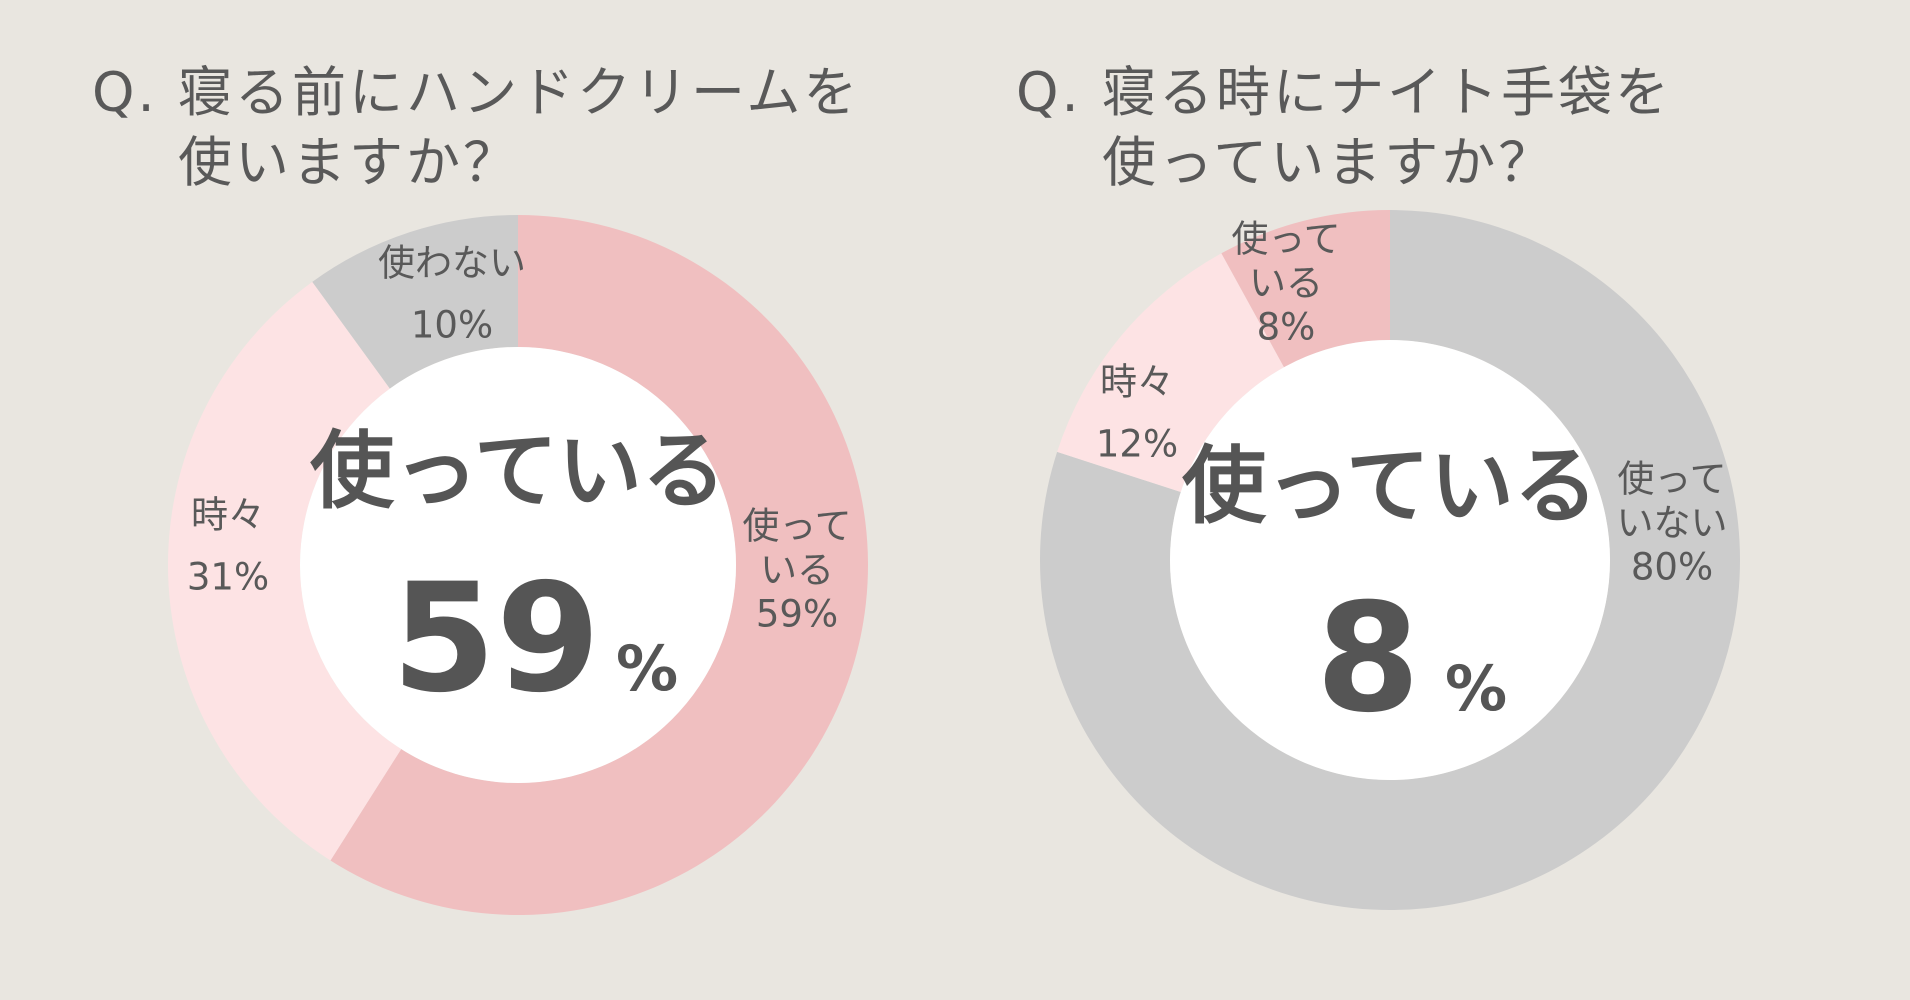 Image resolution: width=1910 pixels, height=1000 pixels. Describe the element at coordinates (1671, 479) in the screenshot. I see `slice-not-used-label: 使って` at that location.